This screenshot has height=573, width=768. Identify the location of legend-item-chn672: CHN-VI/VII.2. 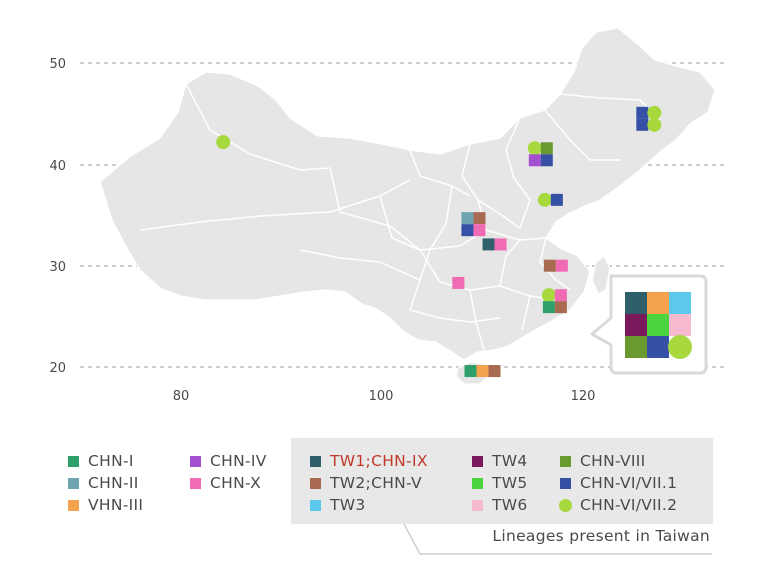
(618, 505).